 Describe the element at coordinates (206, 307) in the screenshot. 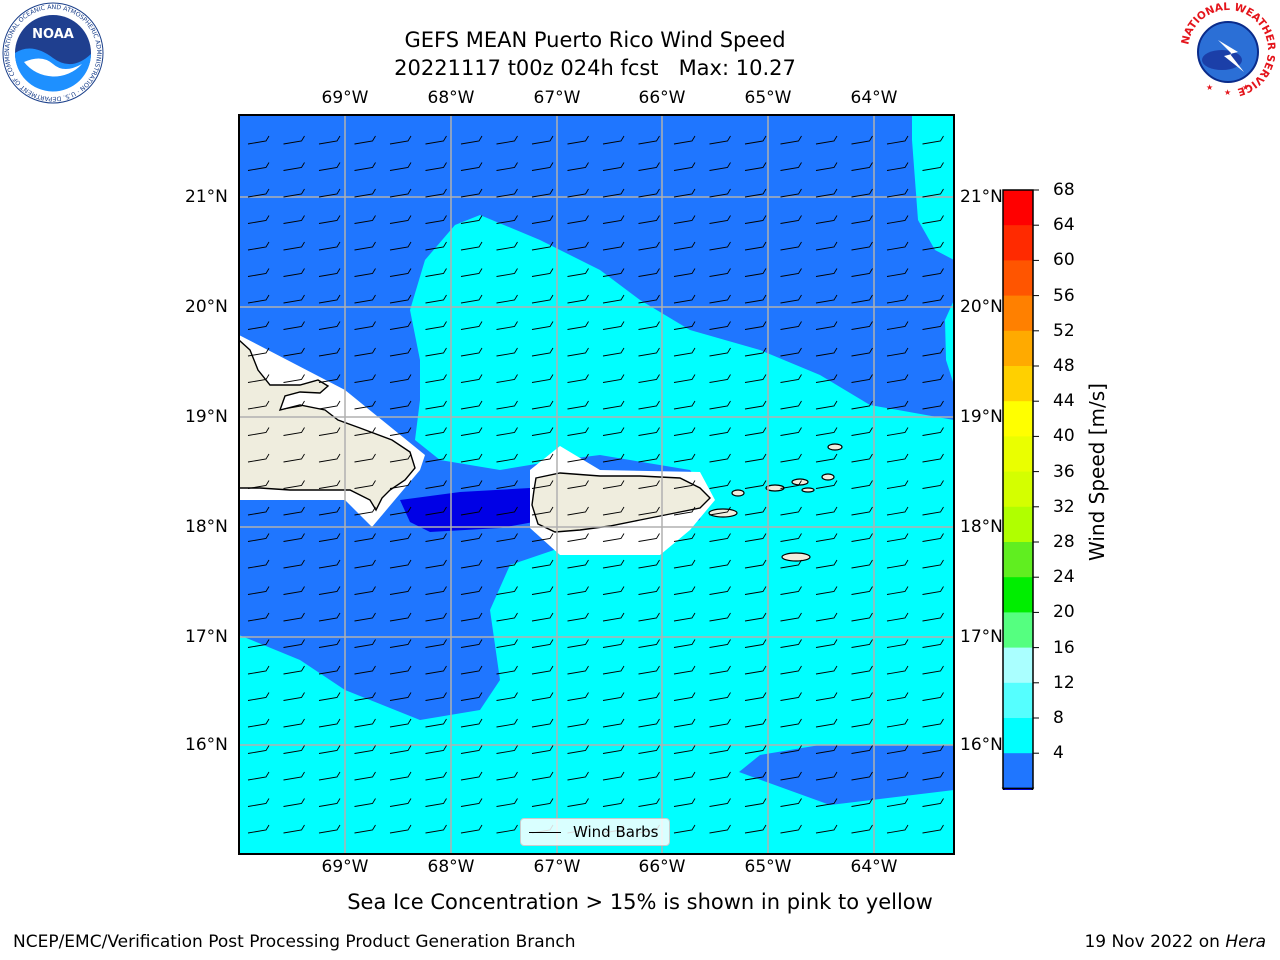

I see `lat-label: 20°N` at that location.